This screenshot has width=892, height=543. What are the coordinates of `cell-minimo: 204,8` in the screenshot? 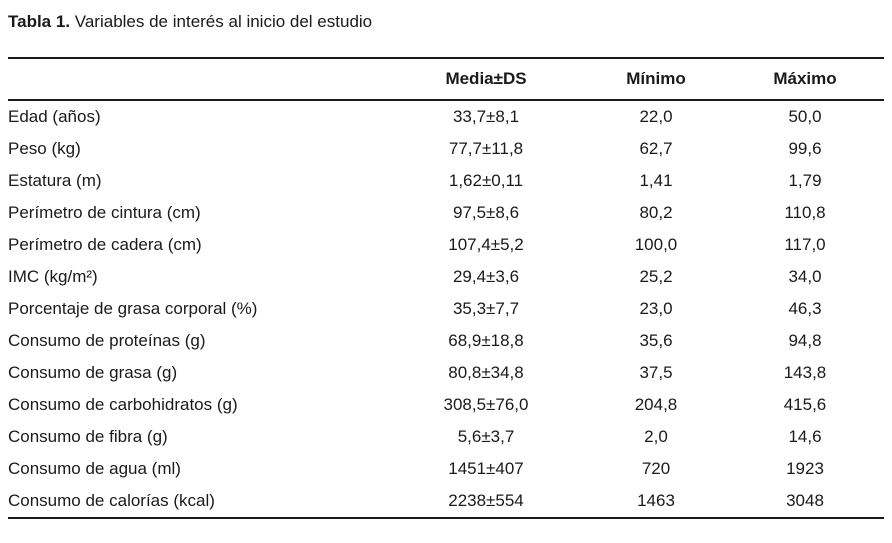 It's located at (656, 404).